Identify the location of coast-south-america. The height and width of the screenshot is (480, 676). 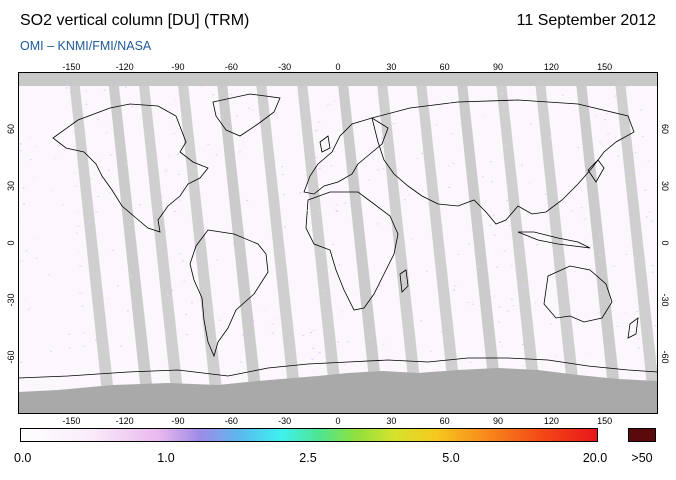
(229, 293).